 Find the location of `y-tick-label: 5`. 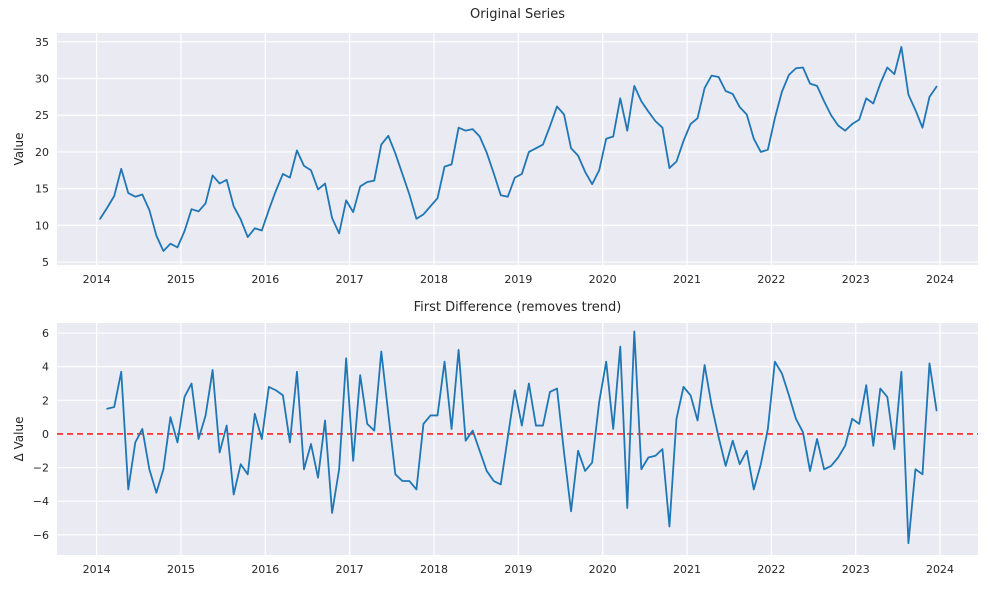

y-tick-label: 5 is located at coordinates (45, 262).